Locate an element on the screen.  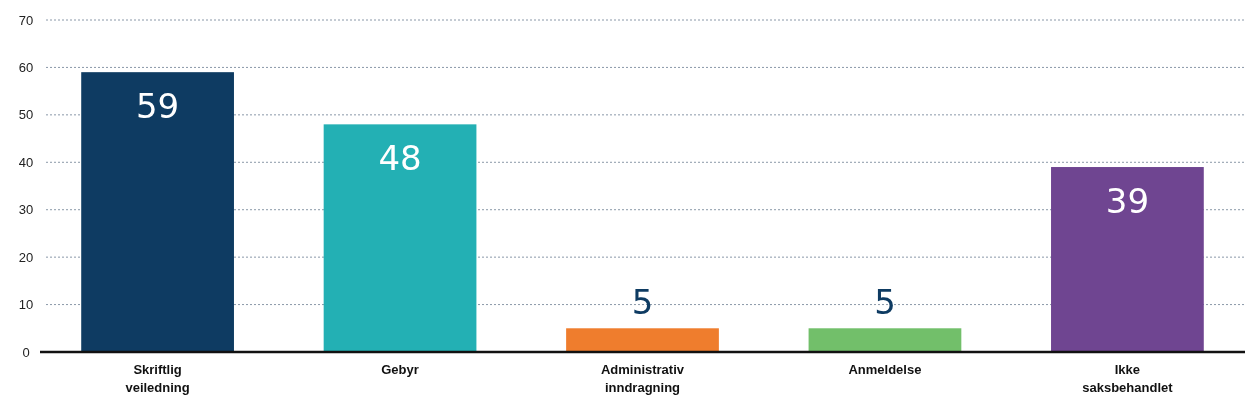
y-tick-label: 30 is located at coordinates (26, 210).